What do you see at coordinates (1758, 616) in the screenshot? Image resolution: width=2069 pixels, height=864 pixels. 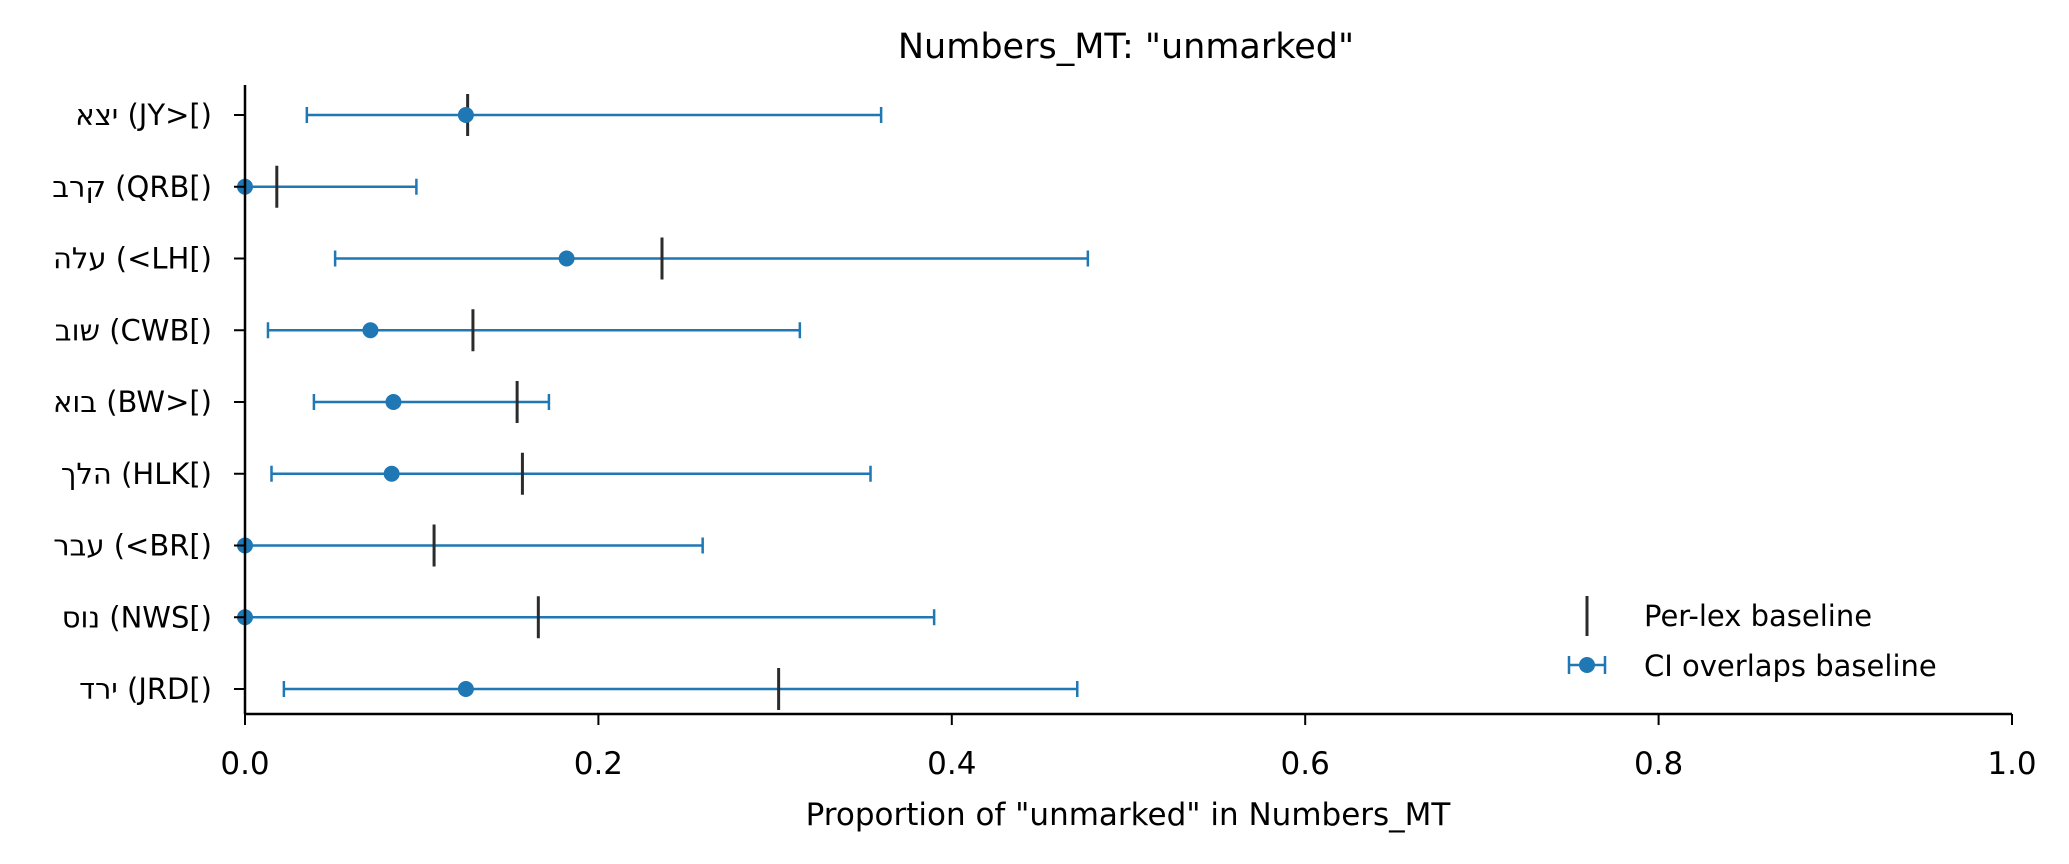 I see `legend-label-baseline: Per-lex baseline` at bounding box center [1758, 616].